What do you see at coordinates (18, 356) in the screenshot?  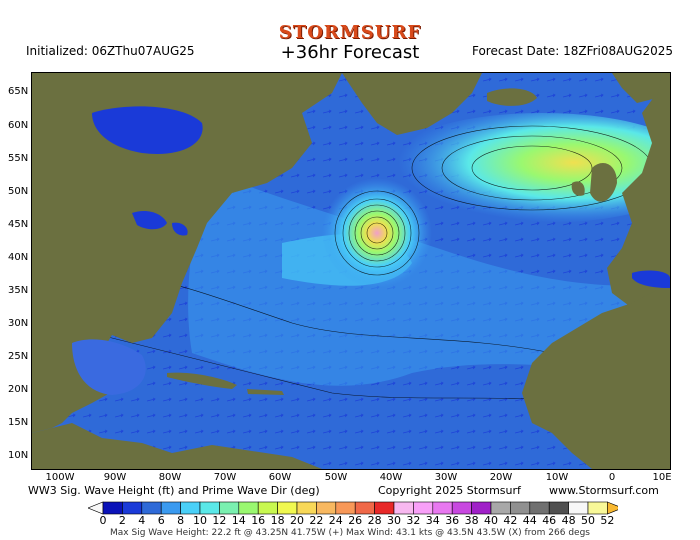 I see `lat-label: 25N` at bounding box center [18, 356].